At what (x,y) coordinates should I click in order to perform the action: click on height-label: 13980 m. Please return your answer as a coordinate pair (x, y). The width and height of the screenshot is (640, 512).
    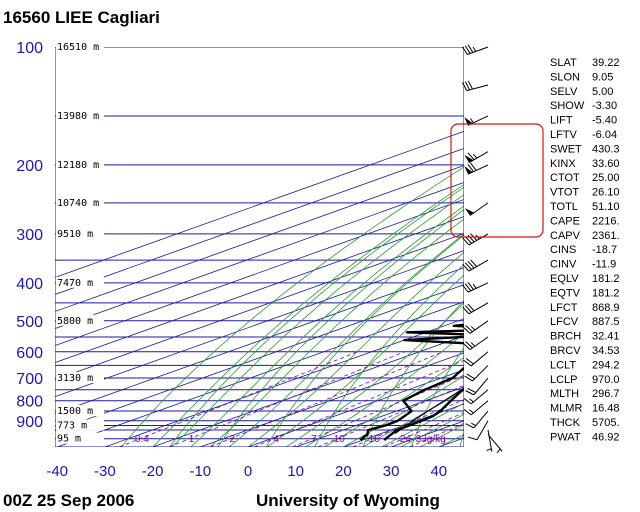
    Looking at the image, I should click on (78, 116).